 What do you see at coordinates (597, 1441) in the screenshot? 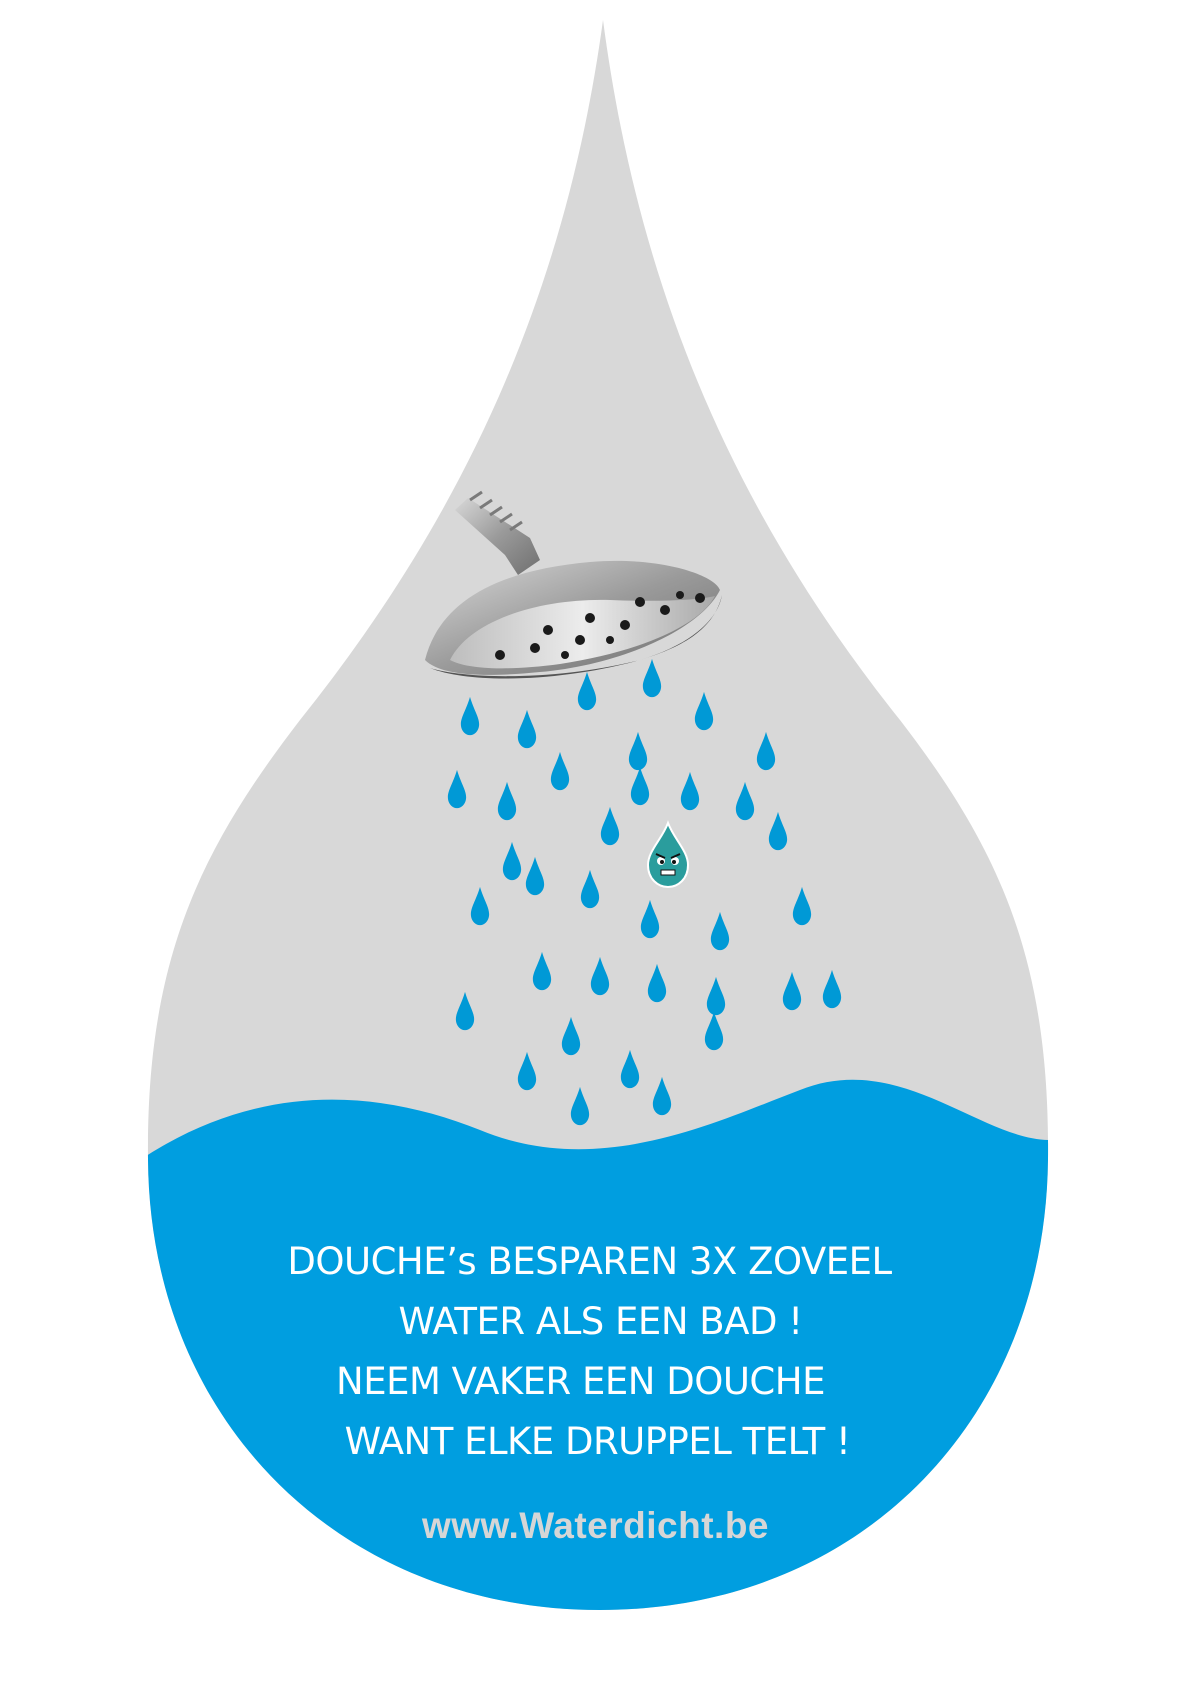
I see `message-line-4: WANT ELKE DRUPPEL TELT !` at bounding box center [597, 1441].